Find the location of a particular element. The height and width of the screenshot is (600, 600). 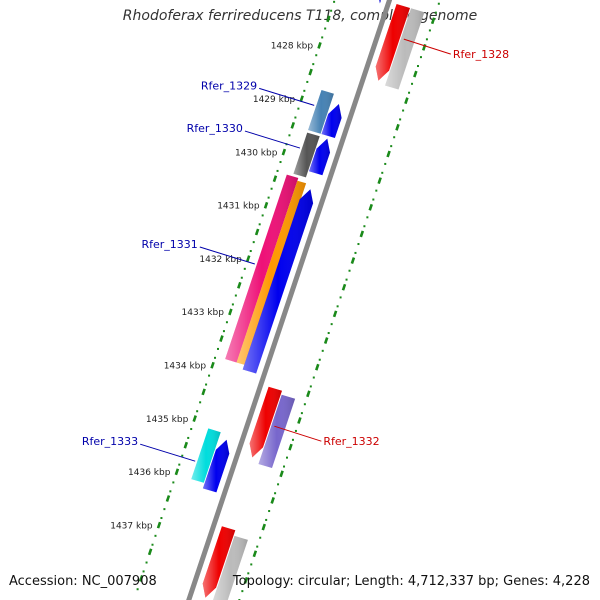

scale-label: 1428 kbp is located at coordinates (292, 47).